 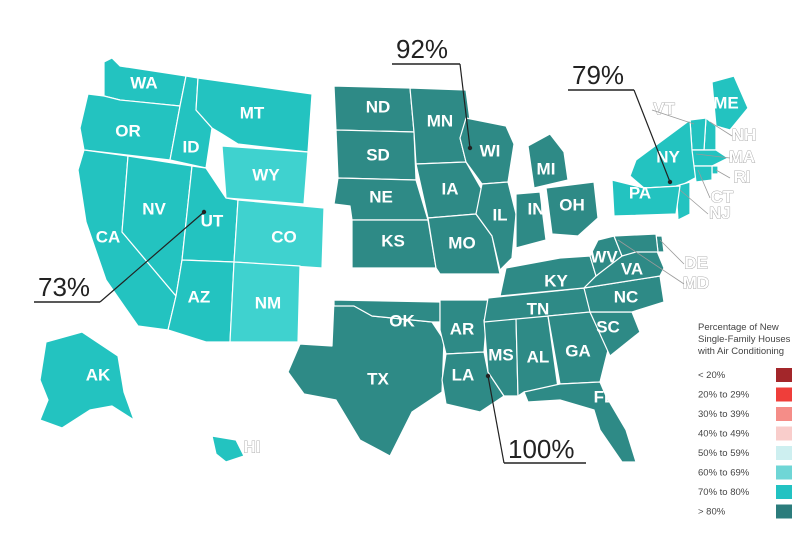 What do you see at coordinates (744, 134) in the screenshot?
I see `state-label-nh: NH` at bounding box center [744, 134].